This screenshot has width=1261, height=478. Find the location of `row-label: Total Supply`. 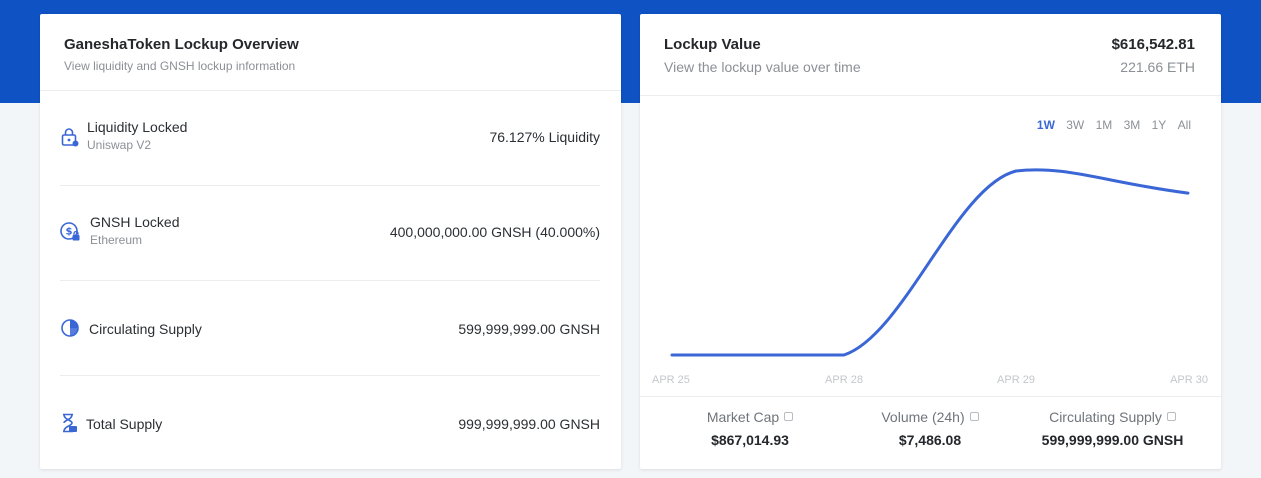

row-label: Total Supply is located at coordinates (124, 424).